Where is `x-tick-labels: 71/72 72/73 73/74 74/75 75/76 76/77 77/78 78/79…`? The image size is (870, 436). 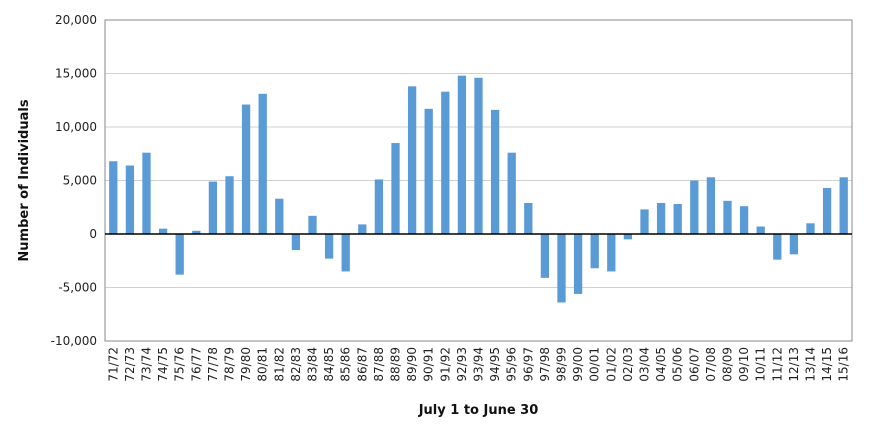
x-tick-labels: 71/72 72/73 73/74 74/75 75/76 76/77 77/78 78/79… is located at coordinates (478, 364).